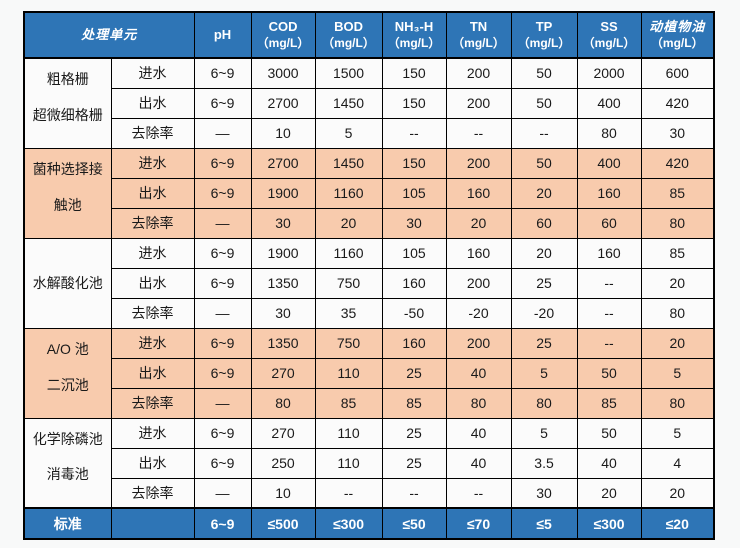 This screenshot has width=740, height=548. What do you see at coordinates (544, 27) in the screenshot?
I see `header-tp-line1: TP` at bounding box center [544, 27].